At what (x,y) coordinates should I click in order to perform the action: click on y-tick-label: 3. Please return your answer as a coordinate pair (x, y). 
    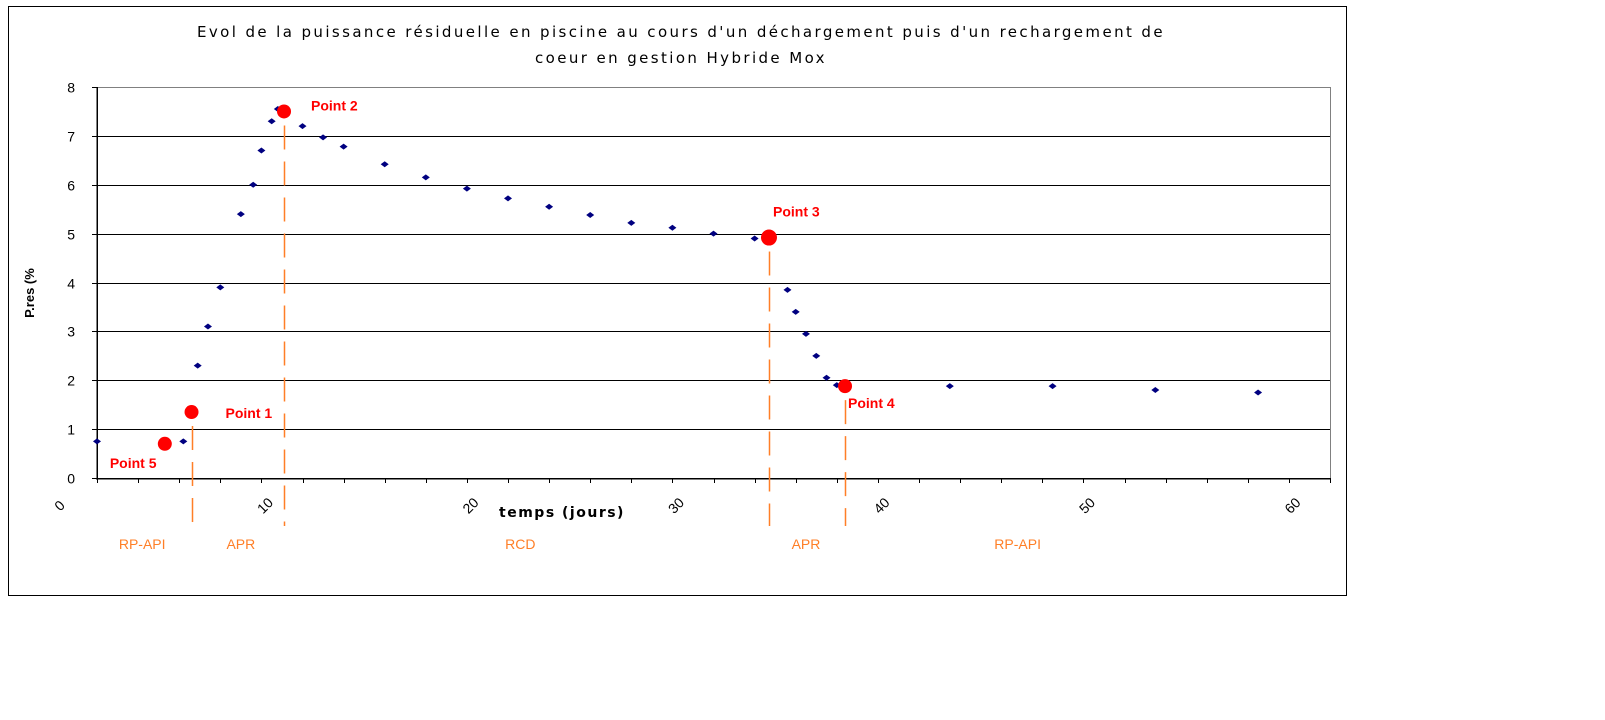
    Looking at the image, I should click on (71, 332).